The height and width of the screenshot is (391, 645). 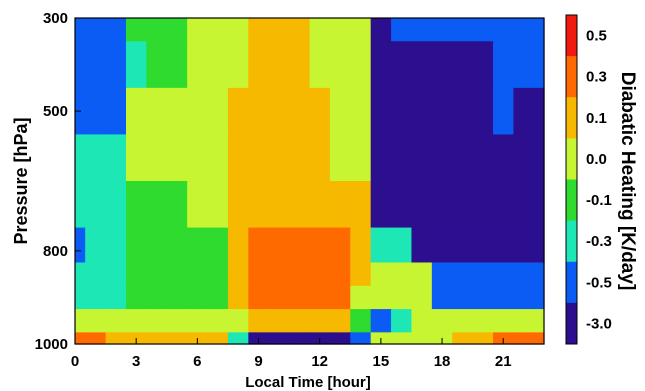 I want to click on colorbar-tick-label: -0.3, so click(x=599, y=241).